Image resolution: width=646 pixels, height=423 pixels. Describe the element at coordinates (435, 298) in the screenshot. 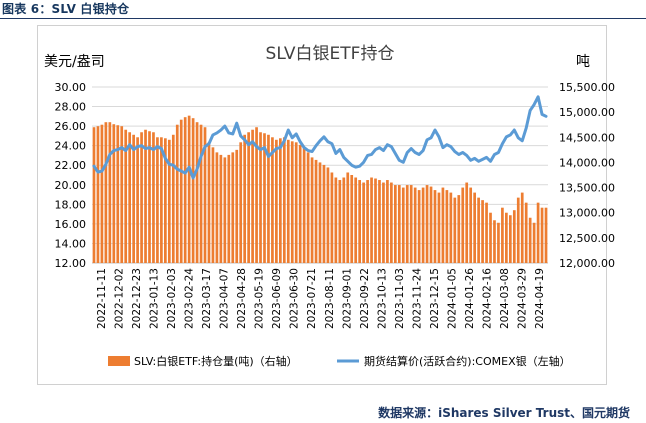

I see `x-tick-label: 2023-12-15` at that location.